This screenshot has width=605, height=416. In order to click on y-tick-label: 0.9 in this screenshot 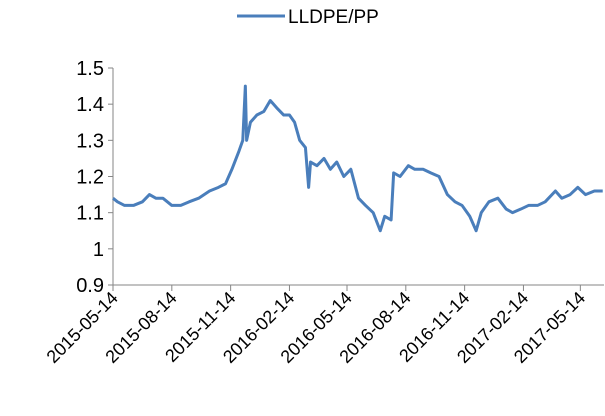, I will do `click(90, 286)`.